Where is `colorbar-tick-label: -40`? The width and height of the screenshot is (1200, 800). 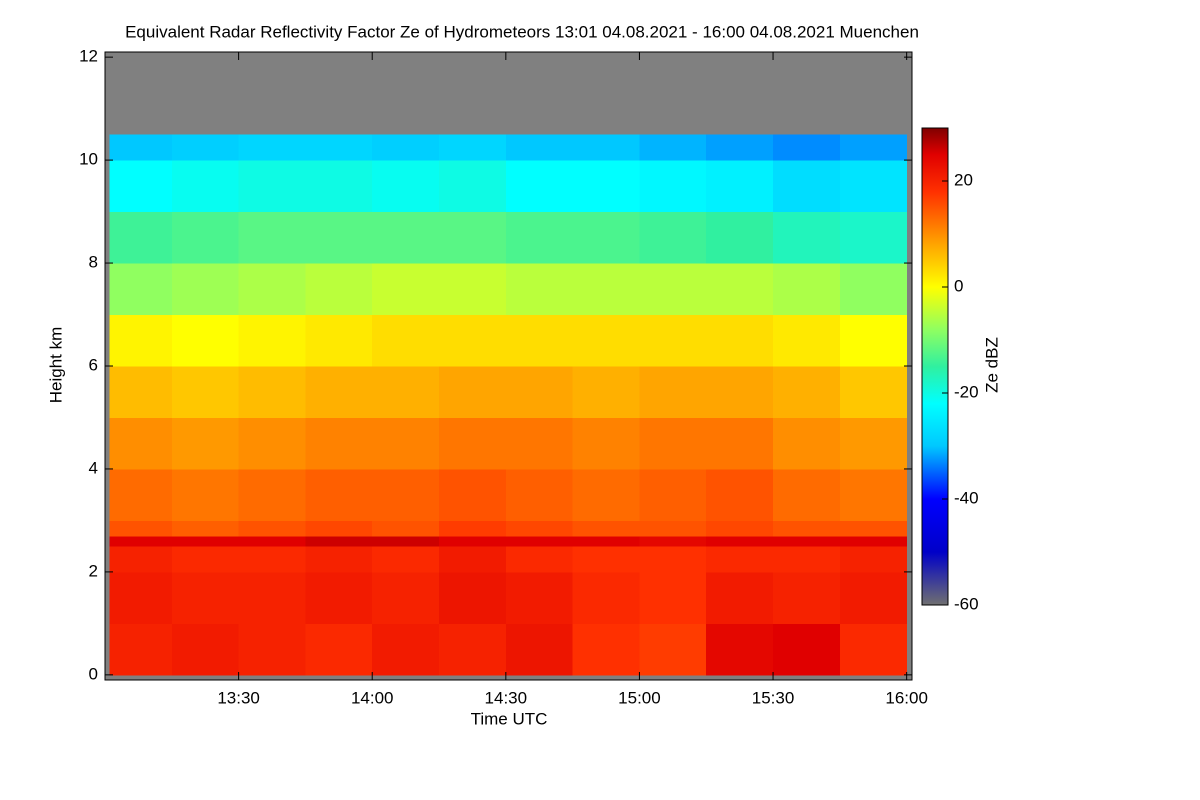 colorbar-tick-label: -40 is located at coordinates (966, 497).